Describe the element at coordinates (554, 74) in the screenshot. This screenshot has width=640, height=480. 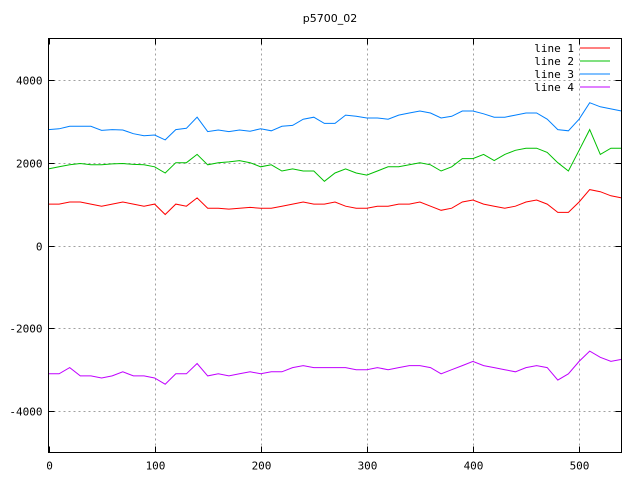
I see `legend-label: line 3` at that location.